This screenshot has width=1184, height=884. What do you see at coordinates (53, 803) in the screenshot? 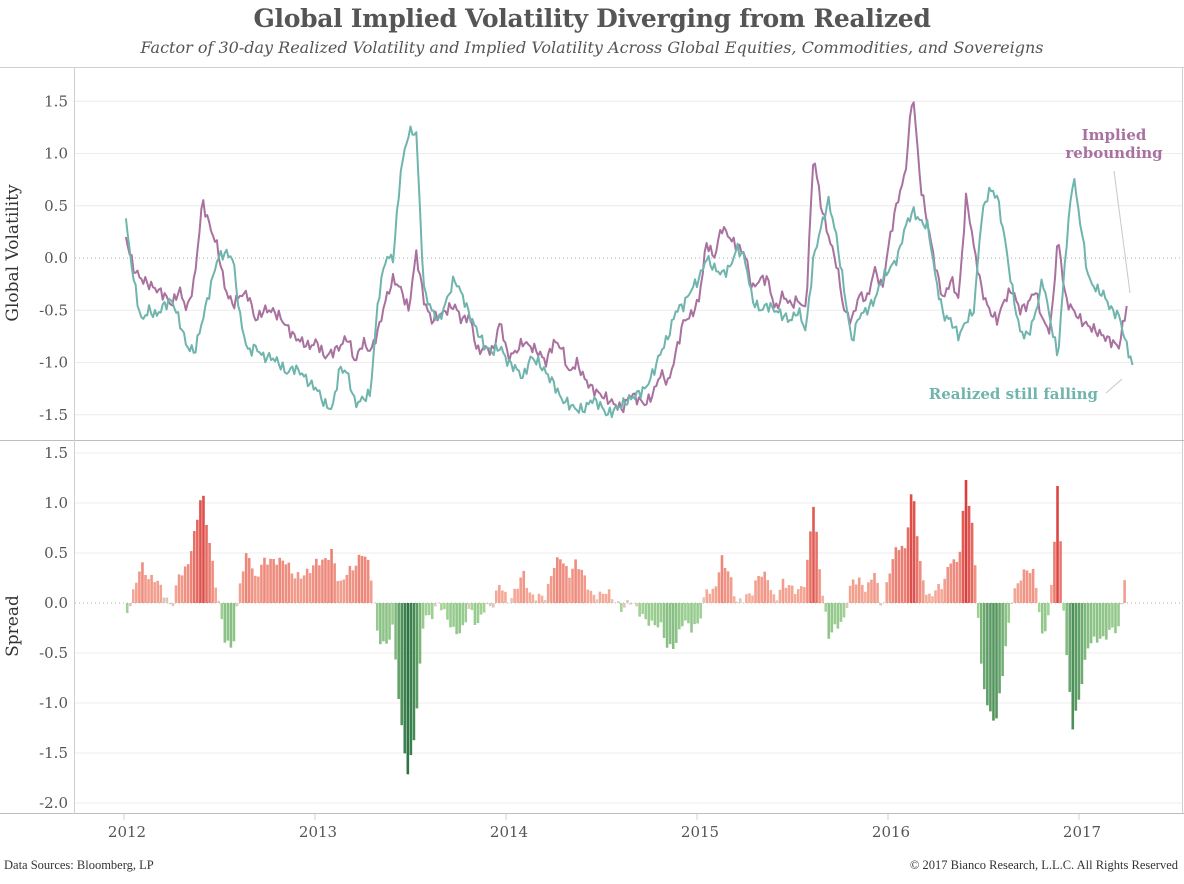
I see `bottom-y-tick-label: -2.0` at bounding box center [53, 803].